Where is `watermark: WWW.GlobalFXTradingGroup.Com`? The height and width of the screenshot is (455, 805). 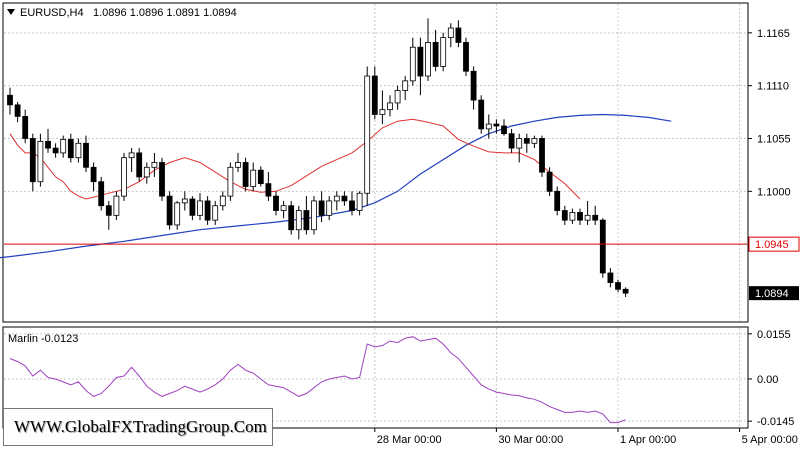 watermark: WWW.GlobalFXTradingGroup.Com is located at coordinates (138, 427).